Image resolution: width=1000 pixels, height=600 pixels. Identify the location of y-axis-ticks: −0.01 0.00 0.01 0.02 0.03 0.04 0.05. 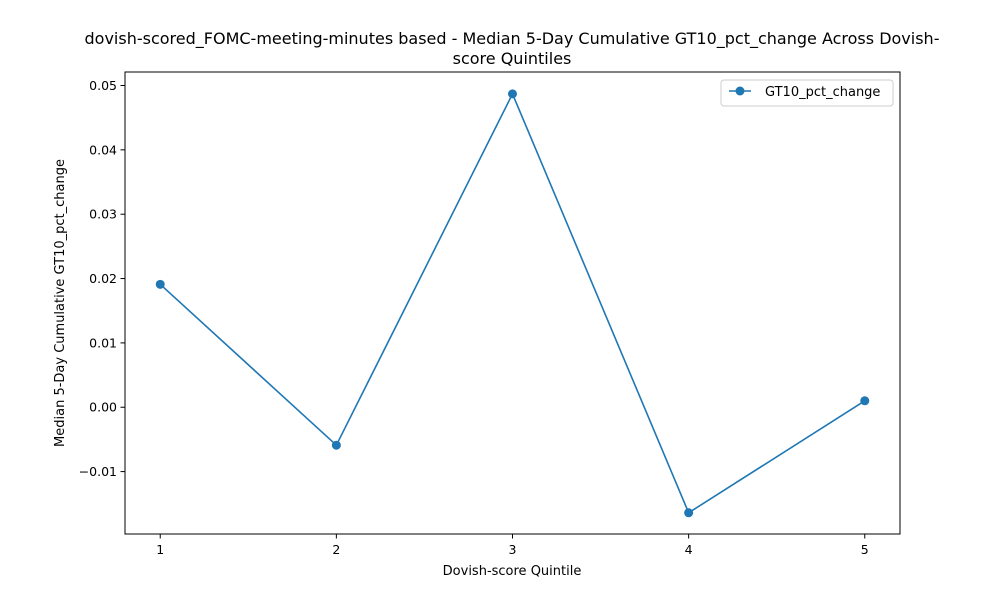
(102, 278).